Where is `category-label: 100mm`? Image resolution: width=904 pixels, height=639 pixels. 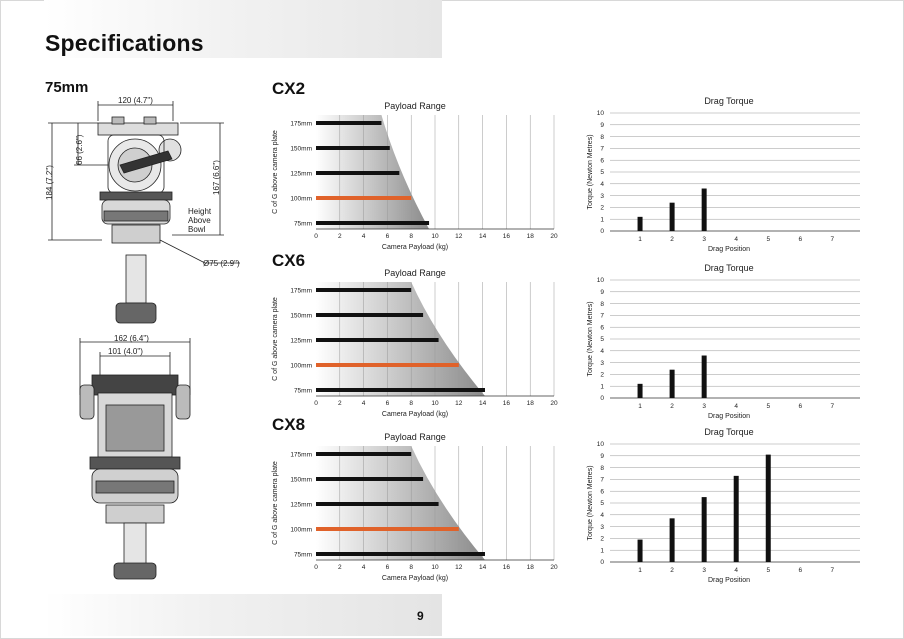 category-label: 100mm is located at coordinates (301, 366).